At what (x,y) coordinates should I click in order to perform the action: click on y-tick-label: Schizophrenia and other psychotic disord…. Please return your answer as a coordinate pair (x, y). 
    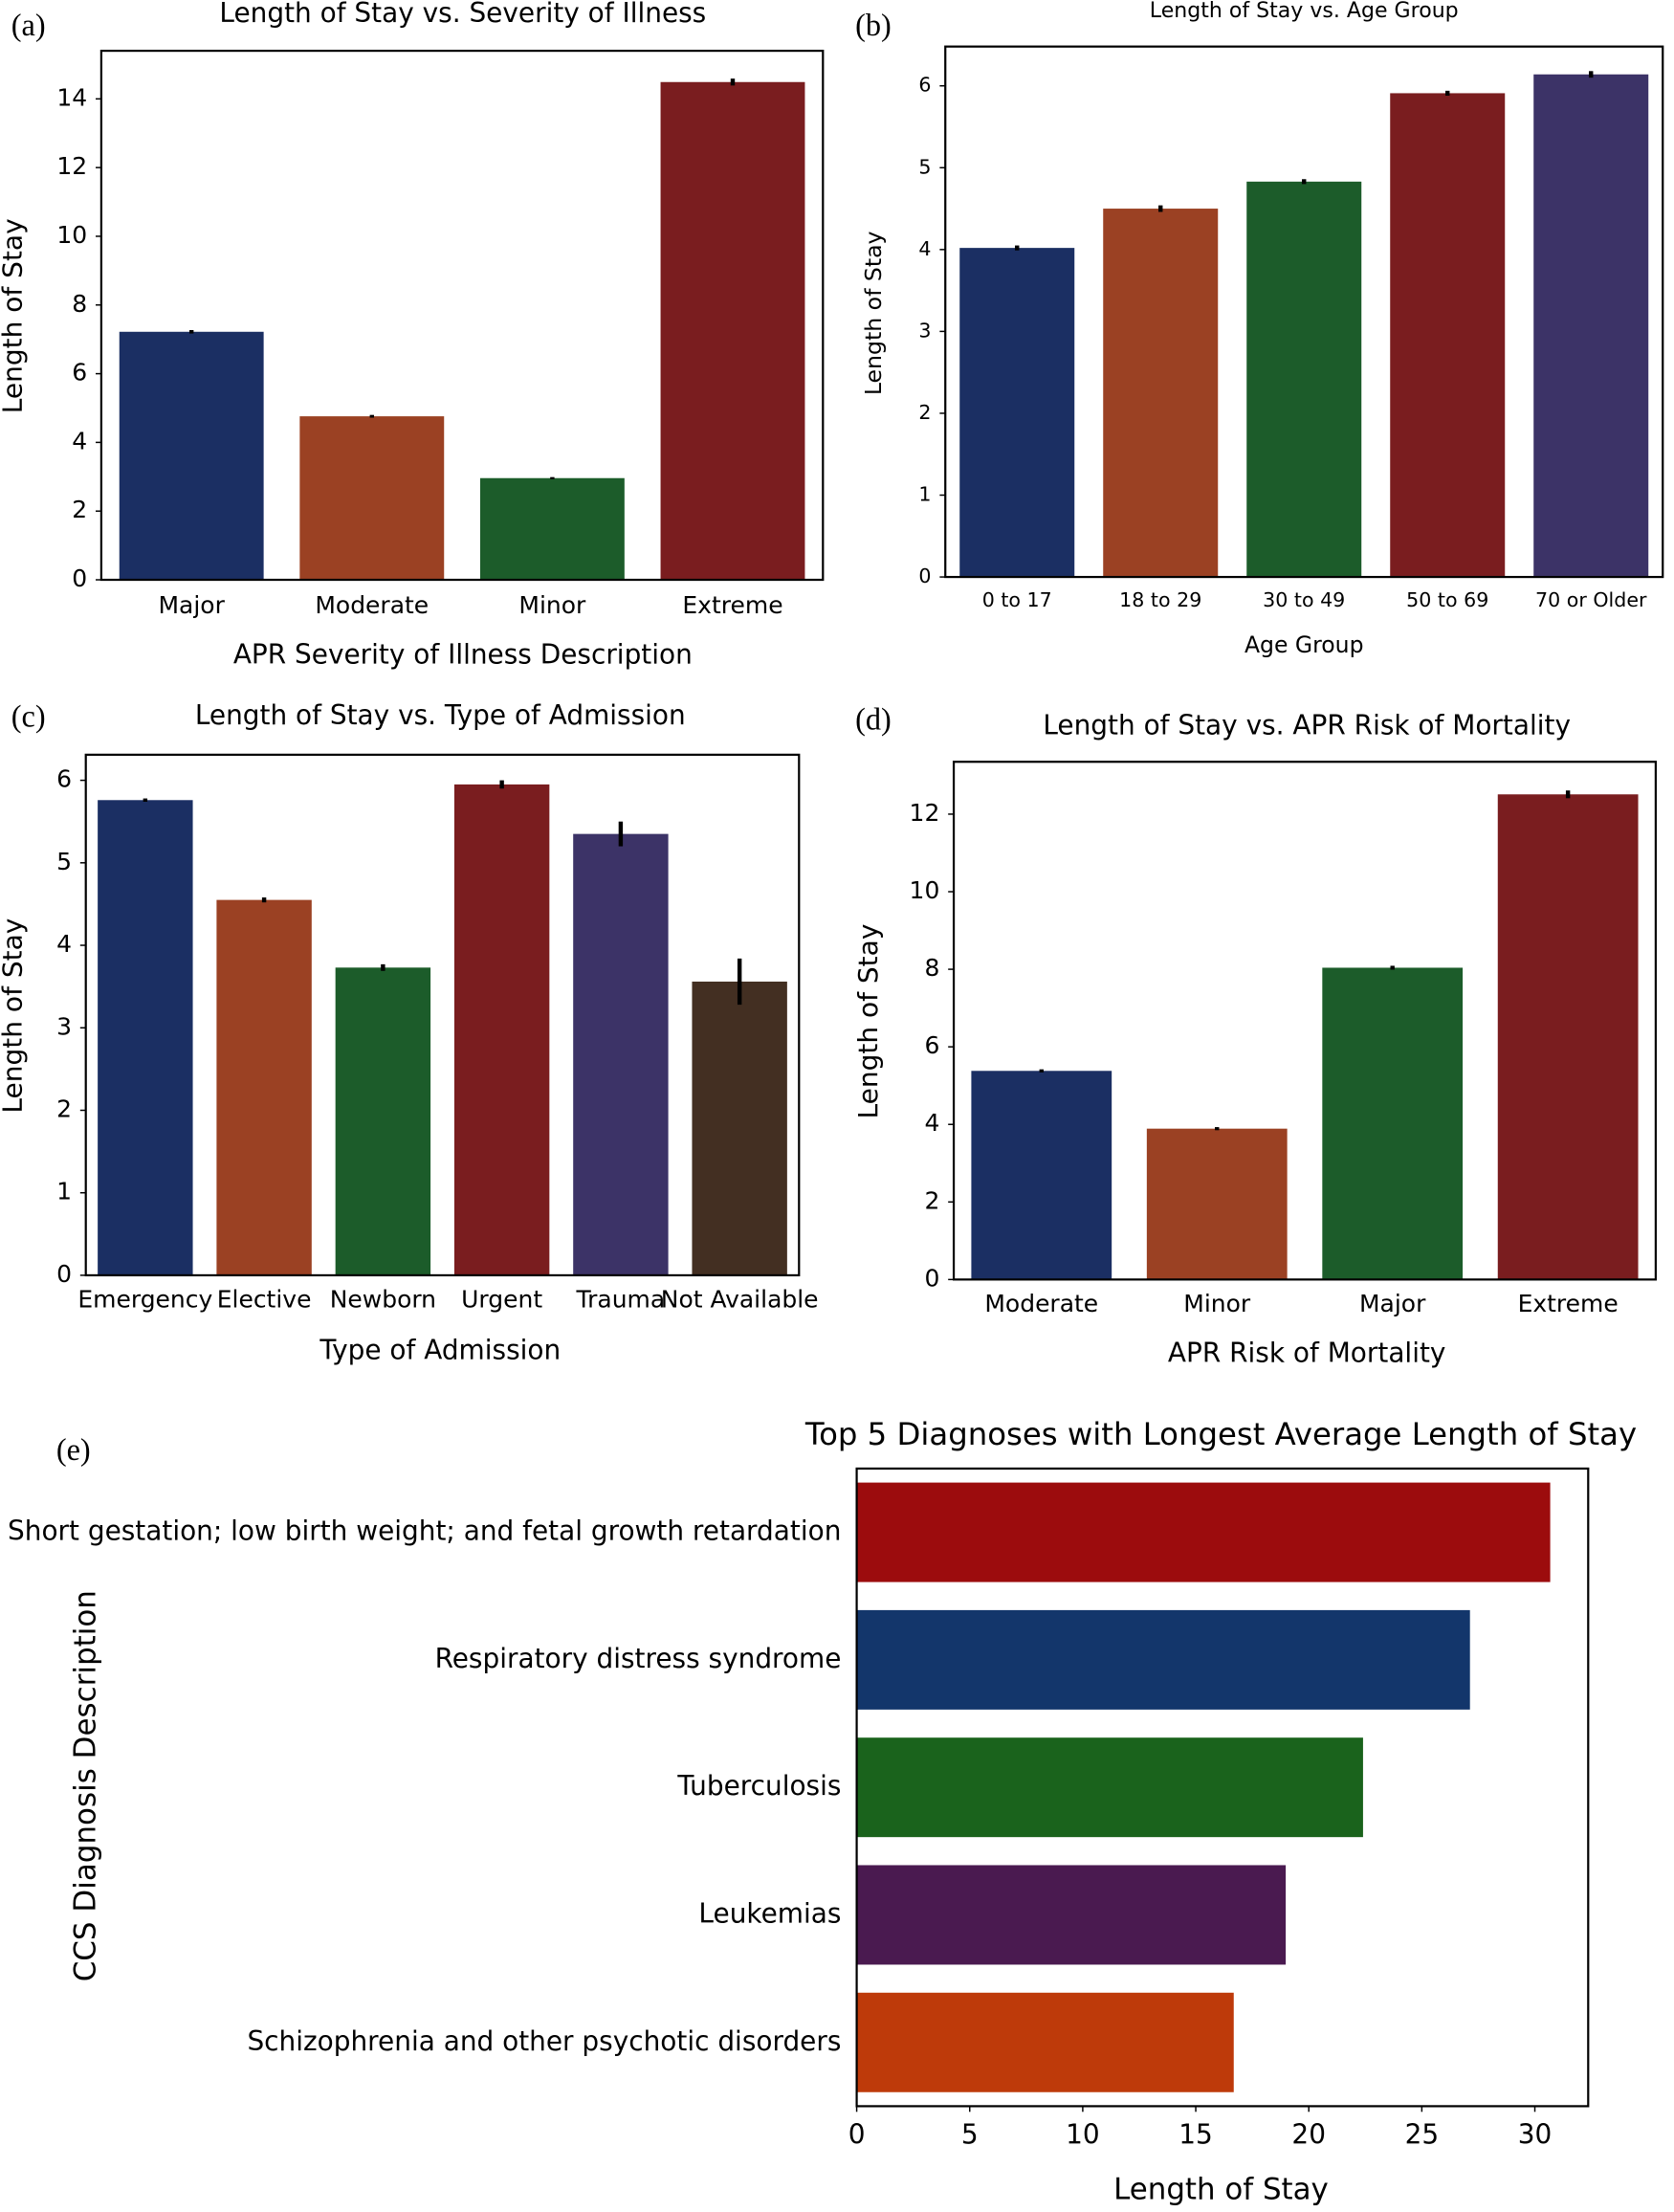
    Looking at the image, I should click on (544, 2041).